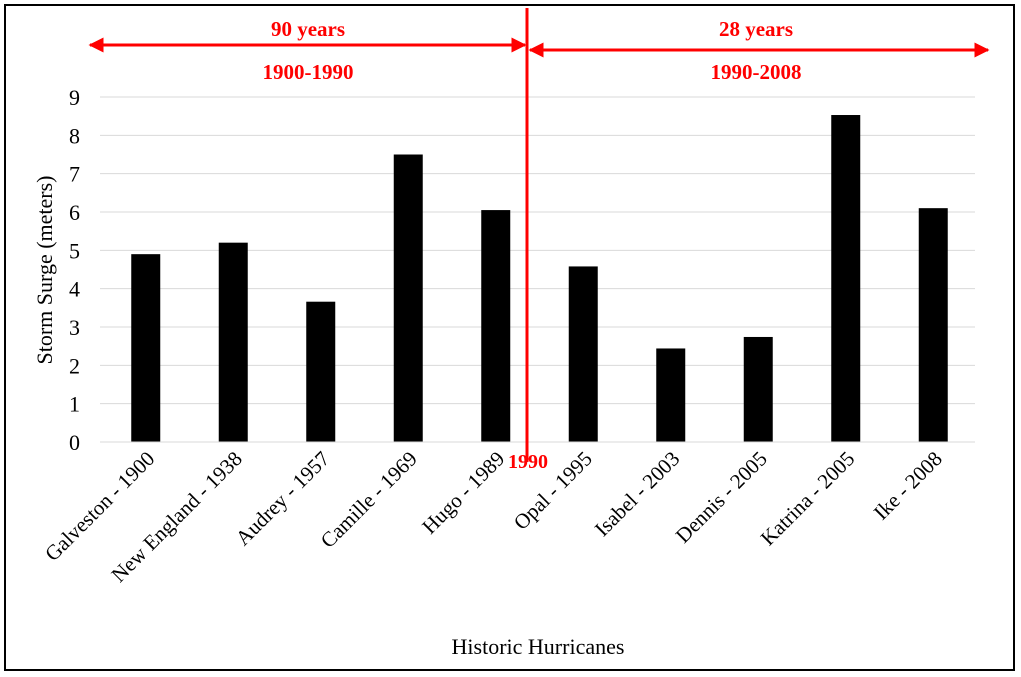 The width and height of the screenshot is (1021, 677). Describe the element at coordinates (756, 29) in the screenshot. I see `right-span-duration: 28 years` at that location.